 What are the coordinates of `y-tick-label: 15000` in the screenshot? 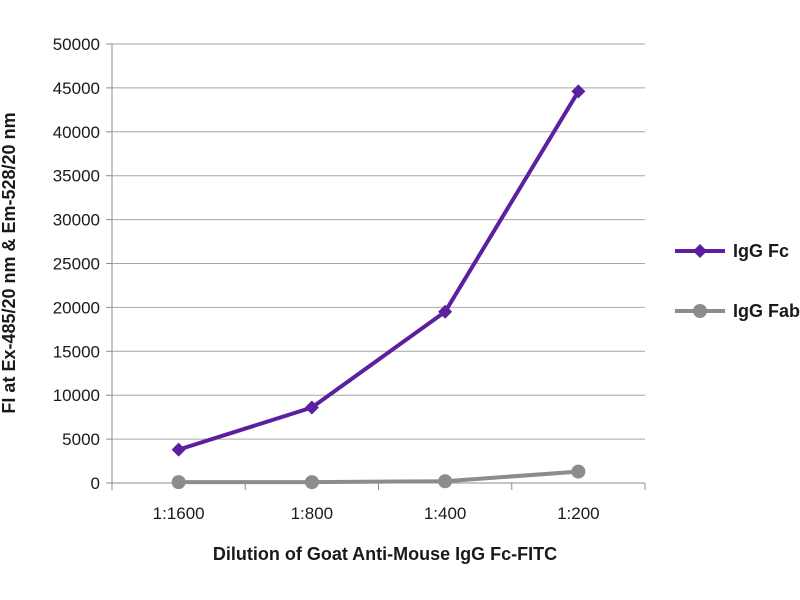 It's located at (76, 351).